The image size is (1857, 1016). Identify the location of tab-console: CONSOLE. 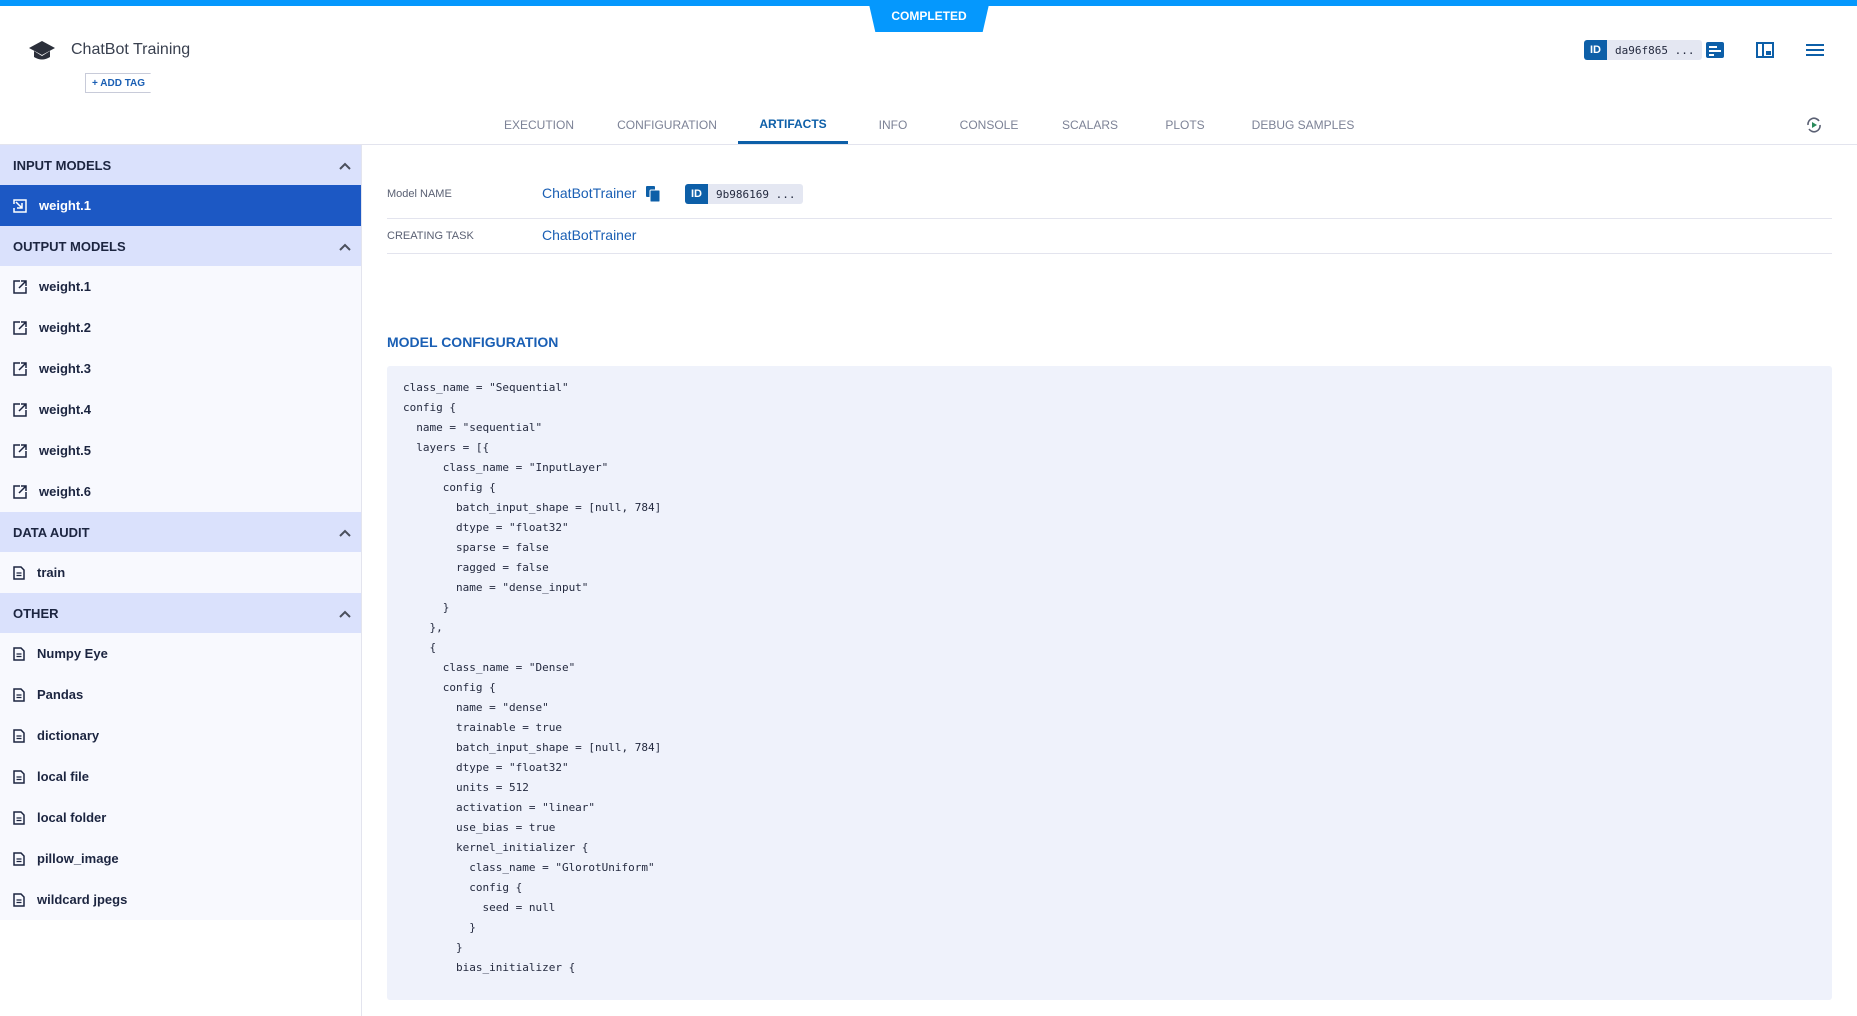
(989, 125).